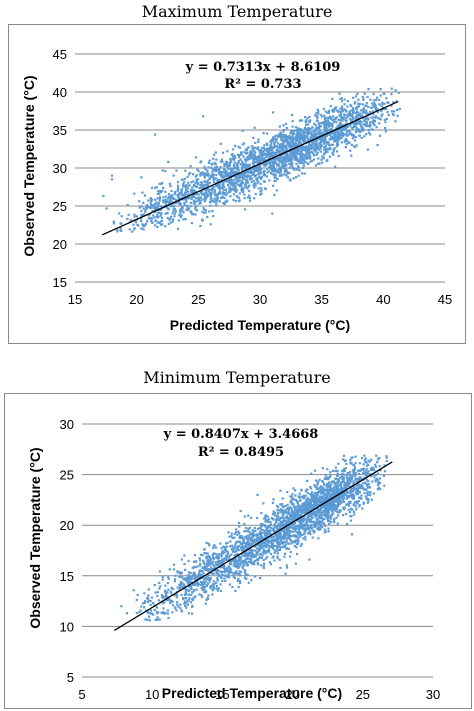 This screenshot has width=474, height=711. I want to click on chart-title-max: Maximum Temperature, so click(237, 11).